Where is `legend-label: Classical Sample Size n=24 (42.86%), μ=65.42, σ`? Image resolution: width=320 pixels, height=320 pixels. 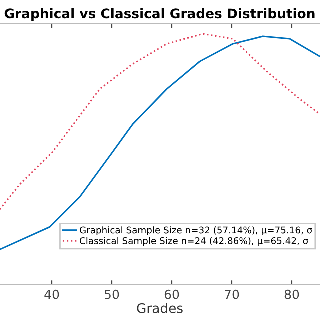 legend-label: Classical Sample Size n=24 (42.86%), μ=65.42, σ is located at coordinates (194, 241).